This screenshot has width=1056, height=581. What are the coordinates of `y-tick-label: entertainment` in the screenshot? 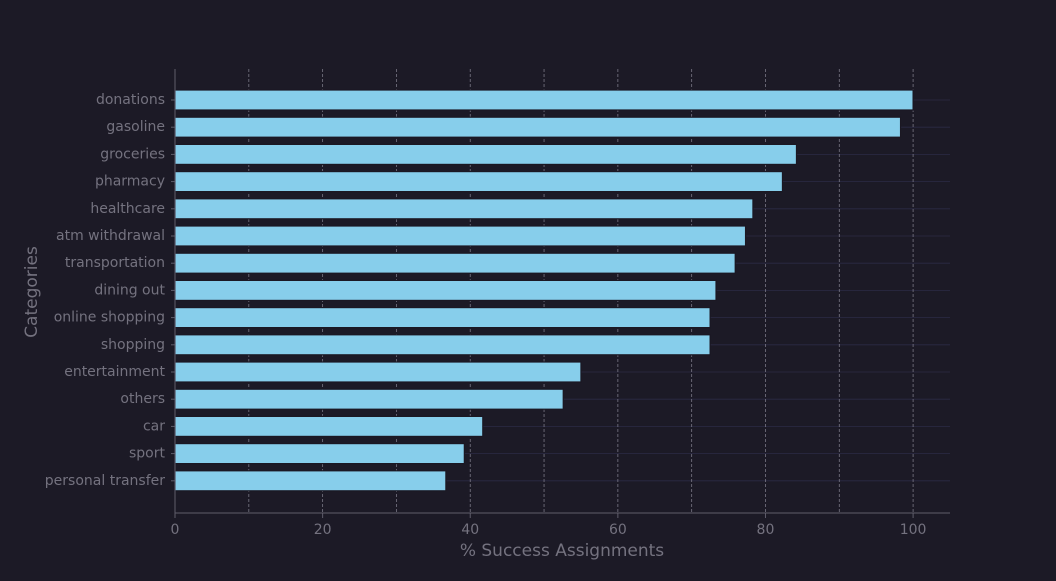 It's located at (114, 372).